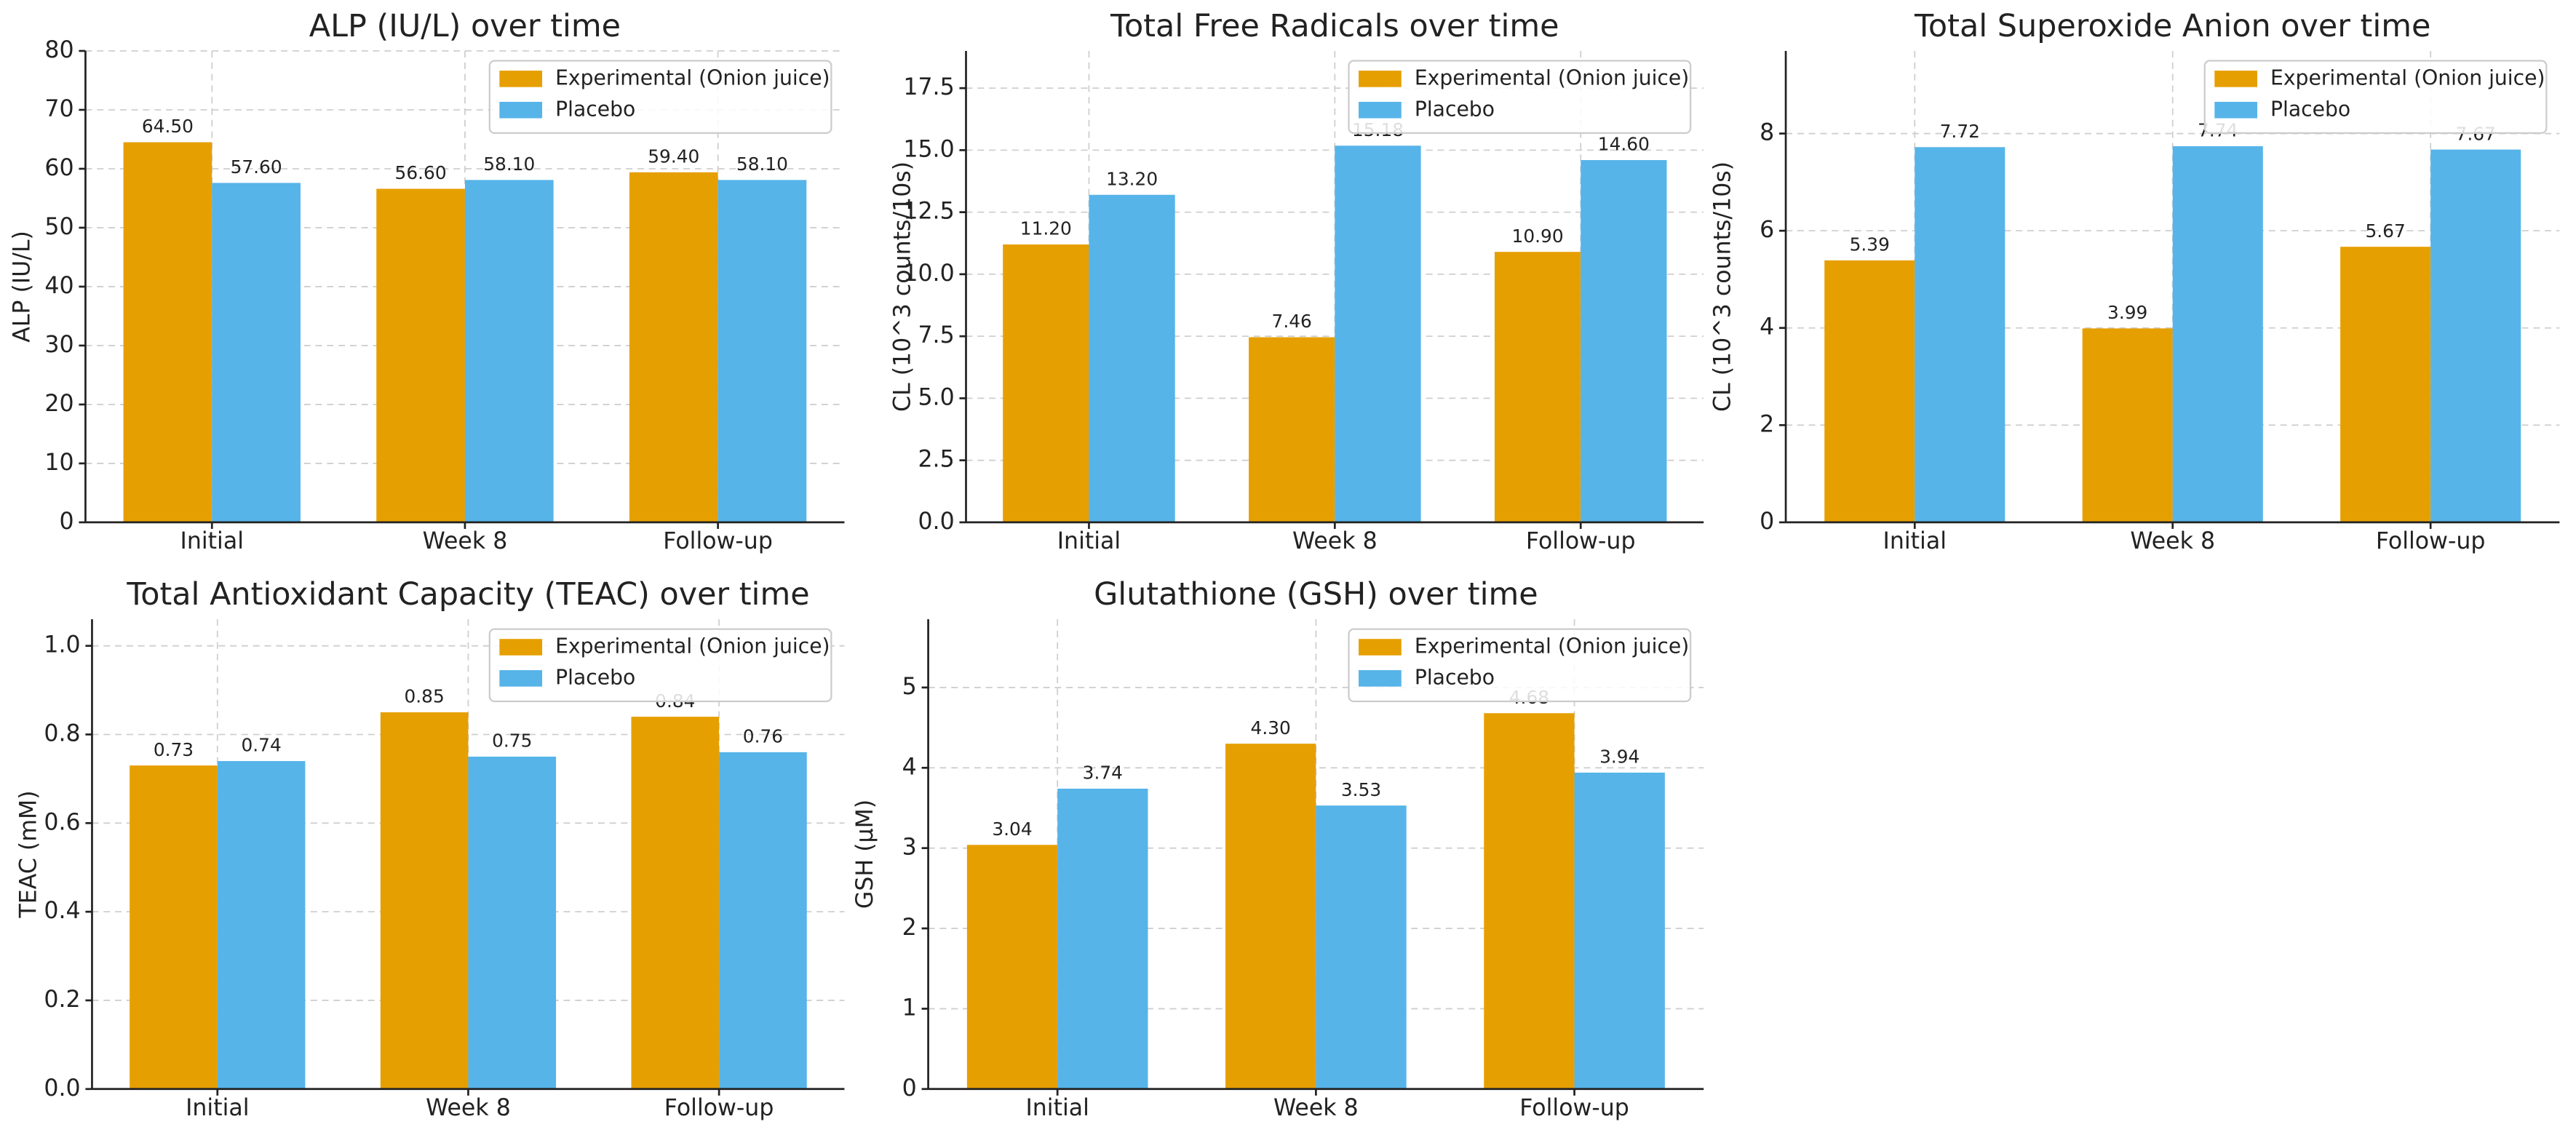  Describe the element at coordinates (1870, 244) in the screenshot. I see `value-label: 5.39` at that location.